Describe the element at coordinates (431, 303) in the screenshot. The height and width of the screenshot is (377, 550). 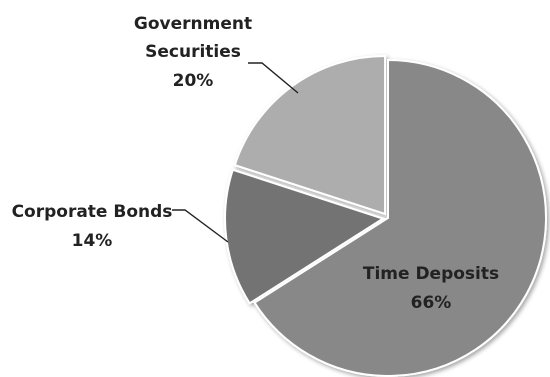
I see `time-deposits-value-label: 66%` at that location.